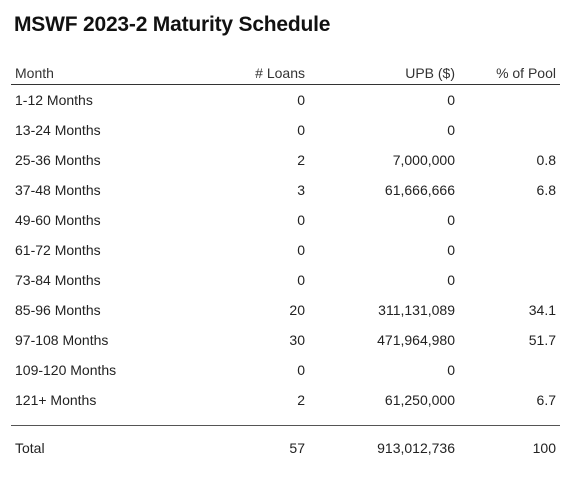 The height and width of the screenshot is (487, 570). What do you see at coordinates (416, 448) in the screenshot?
I see `total-upb: 913,012,736` at bounding box center [416, 448].